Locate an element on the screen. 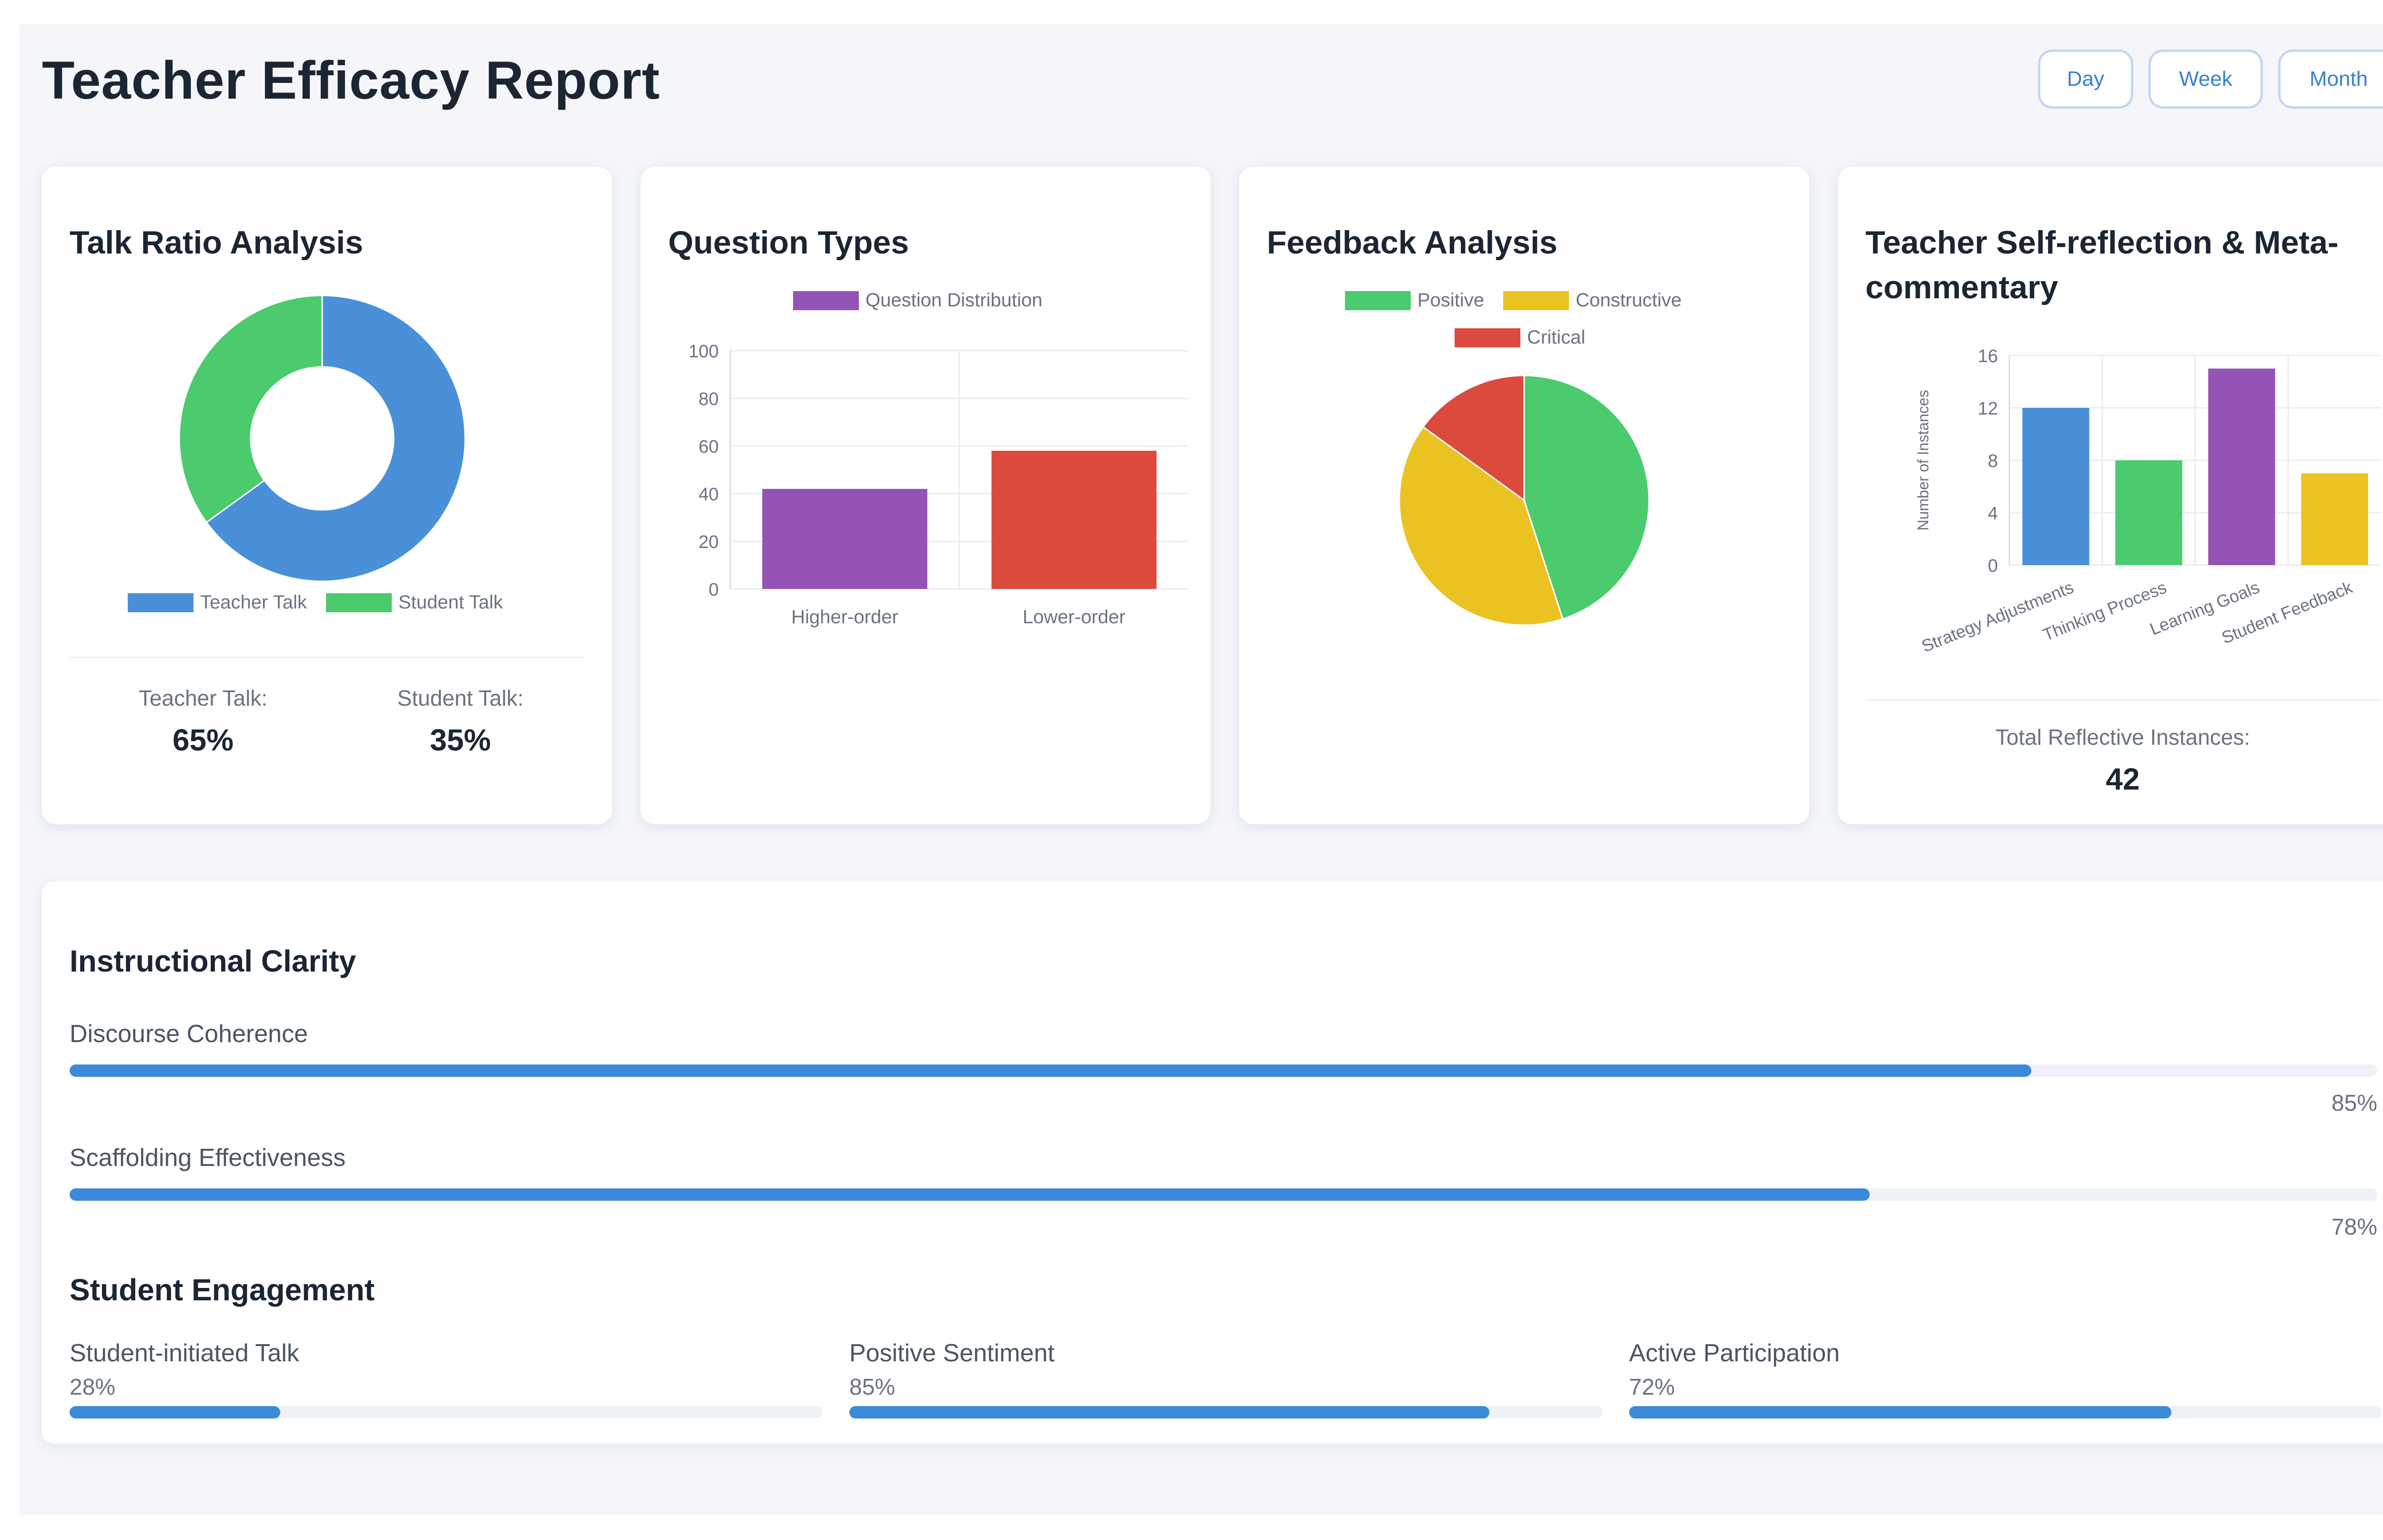  y-tick-label: 20 is located at coordinates (709, 542).